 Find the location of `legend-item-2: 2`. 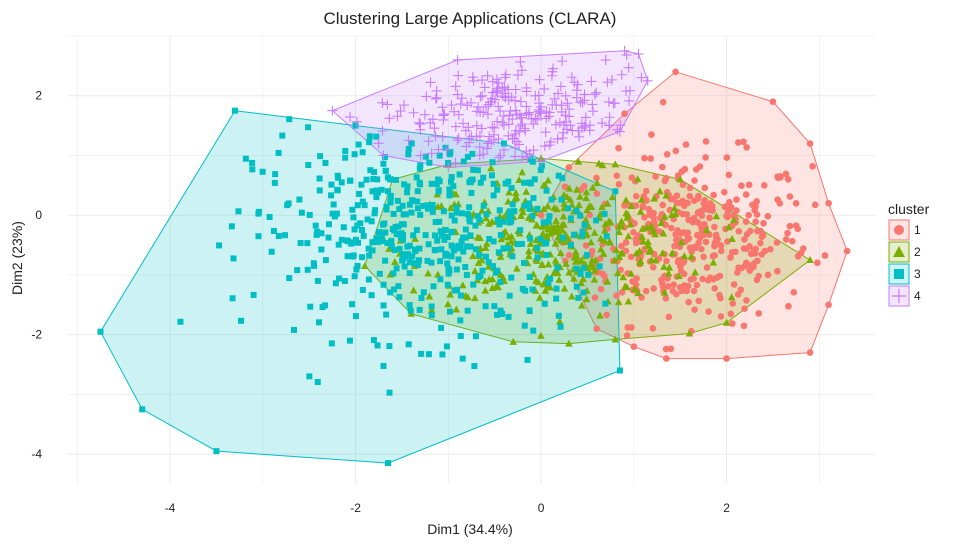

legend-item-2: 2 is located at coordinates (904, 252).